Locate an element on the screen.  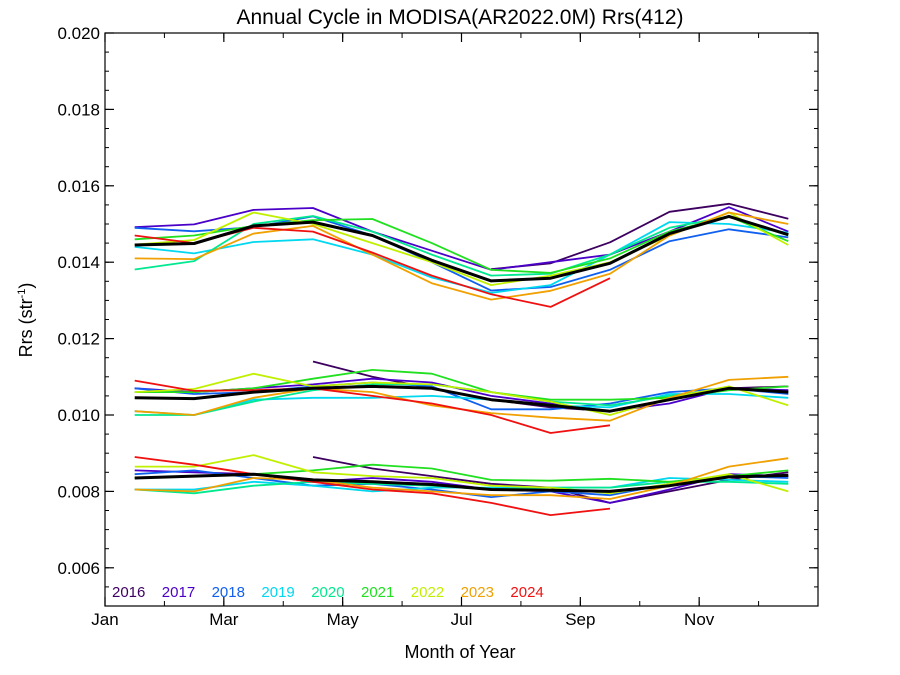
series-group-middle is located at coordinates (461, 397).